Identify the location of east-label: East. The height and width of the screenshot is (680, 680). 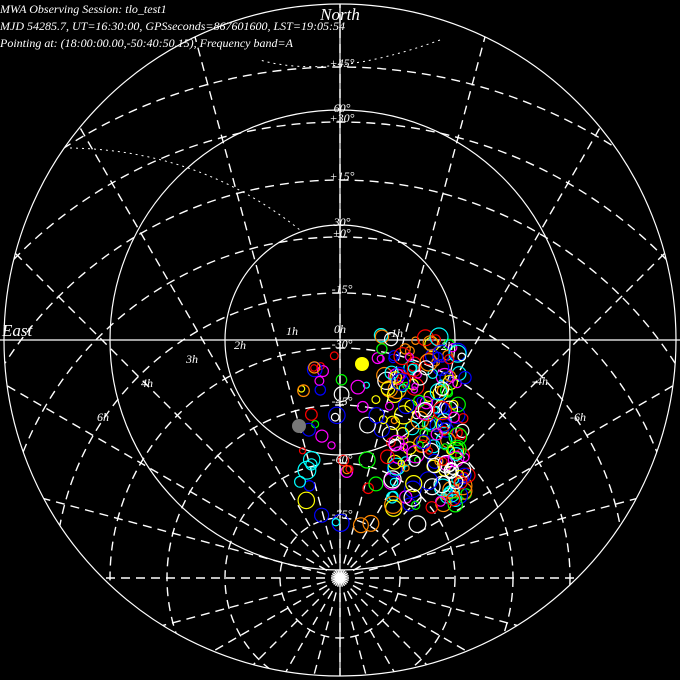
(17, 330).